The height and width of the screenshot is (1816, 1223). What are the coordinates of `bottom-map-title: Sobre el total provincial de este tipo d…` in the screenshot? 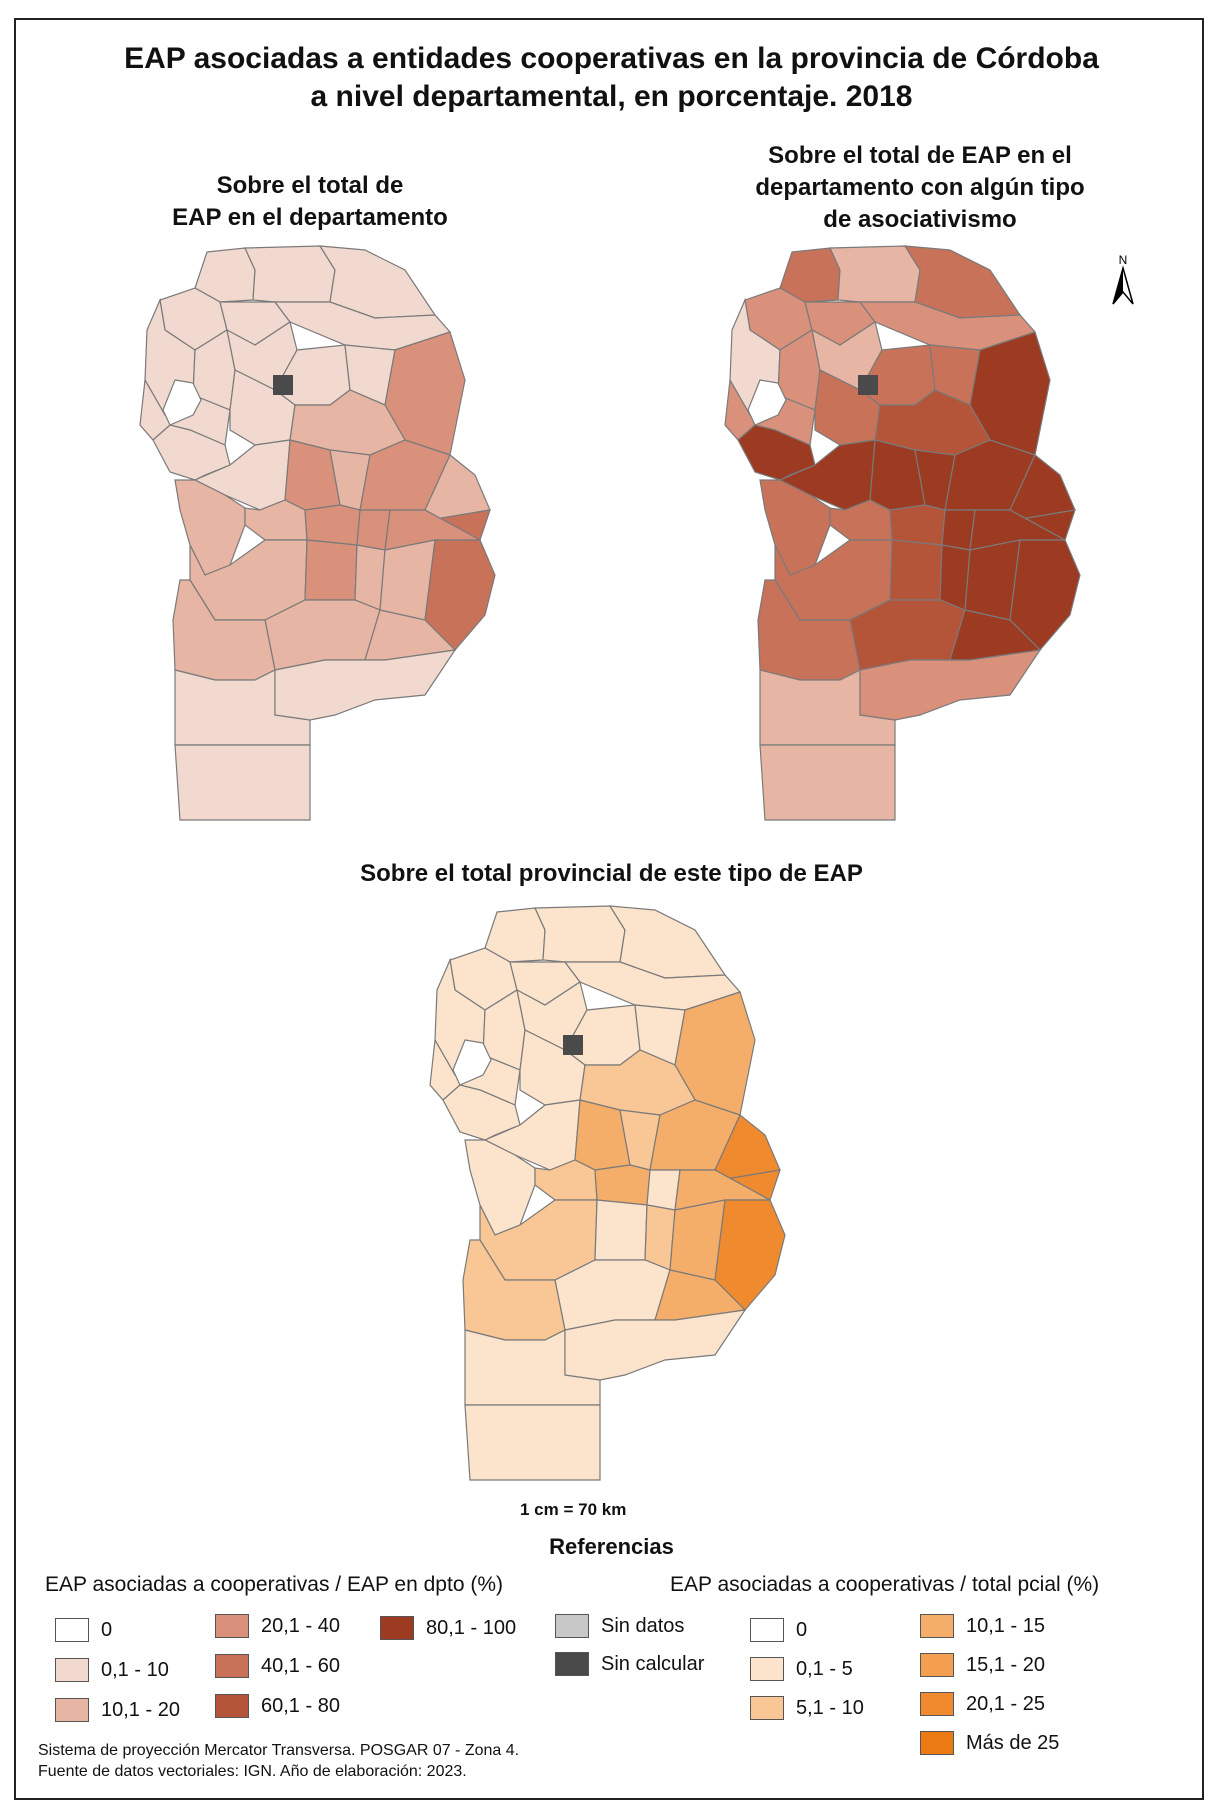 It's located at (611, 874).